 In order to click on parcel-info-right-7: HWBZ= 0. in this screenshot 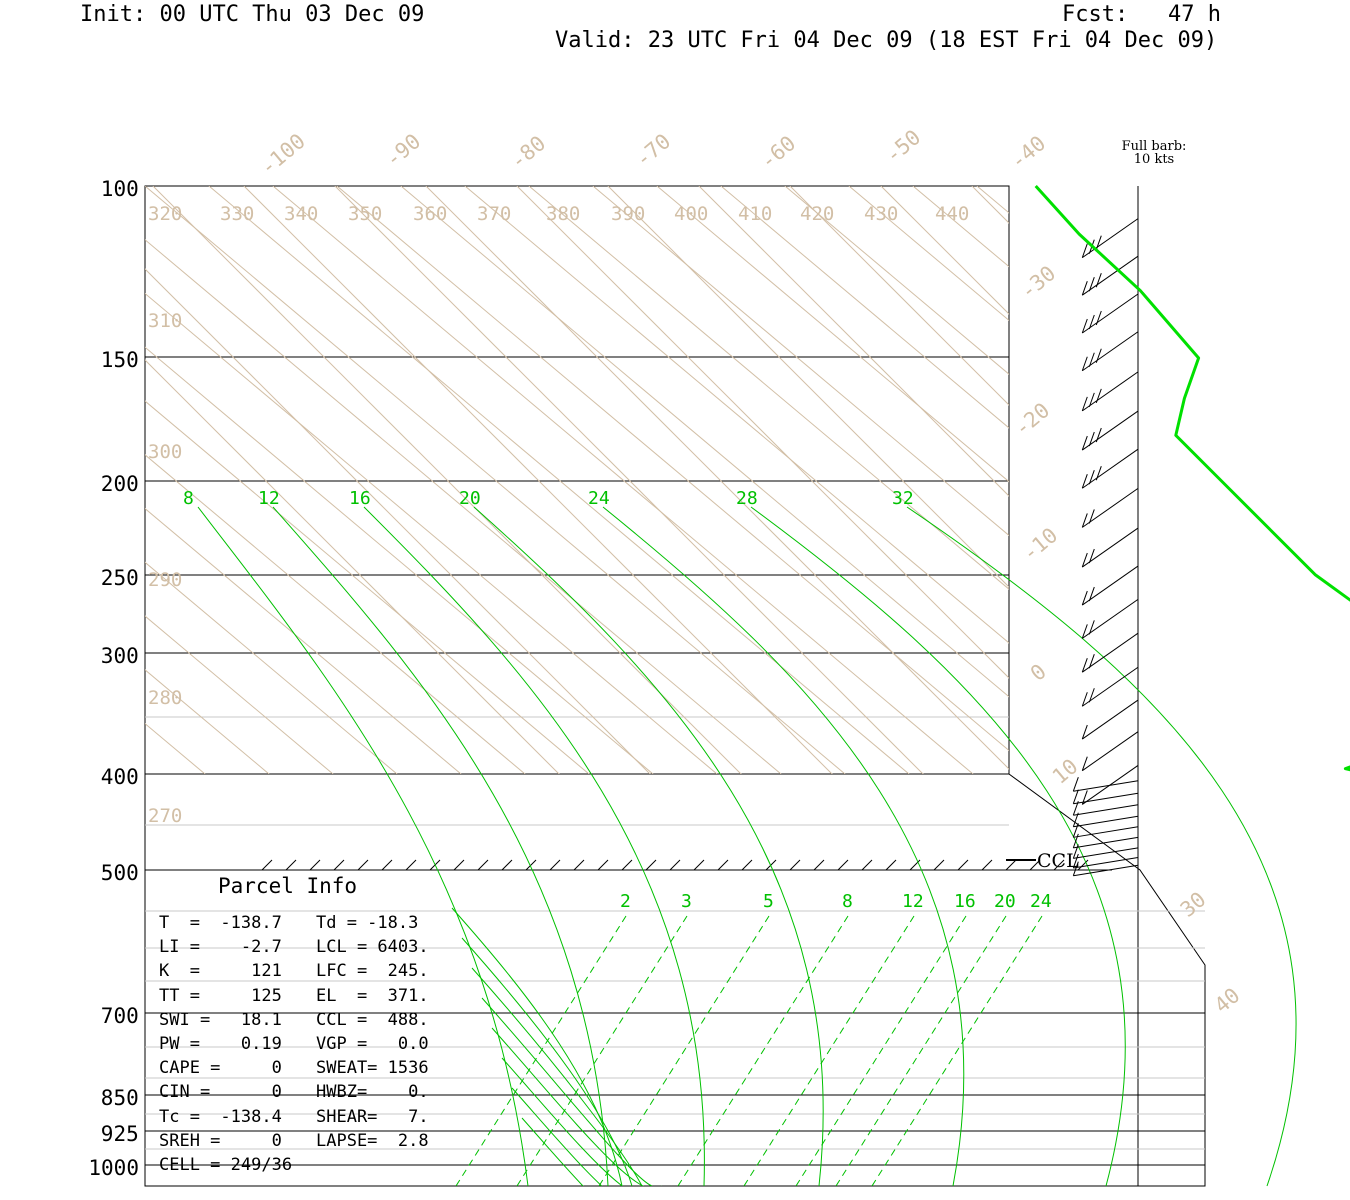, I will do `click(372, 1092)`.